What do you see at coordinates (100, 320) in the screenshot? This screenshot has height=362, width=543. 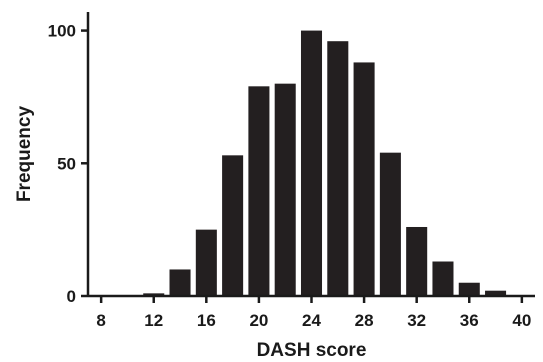 I see `x-tick-label: 8` at bounding box center [100, 320].